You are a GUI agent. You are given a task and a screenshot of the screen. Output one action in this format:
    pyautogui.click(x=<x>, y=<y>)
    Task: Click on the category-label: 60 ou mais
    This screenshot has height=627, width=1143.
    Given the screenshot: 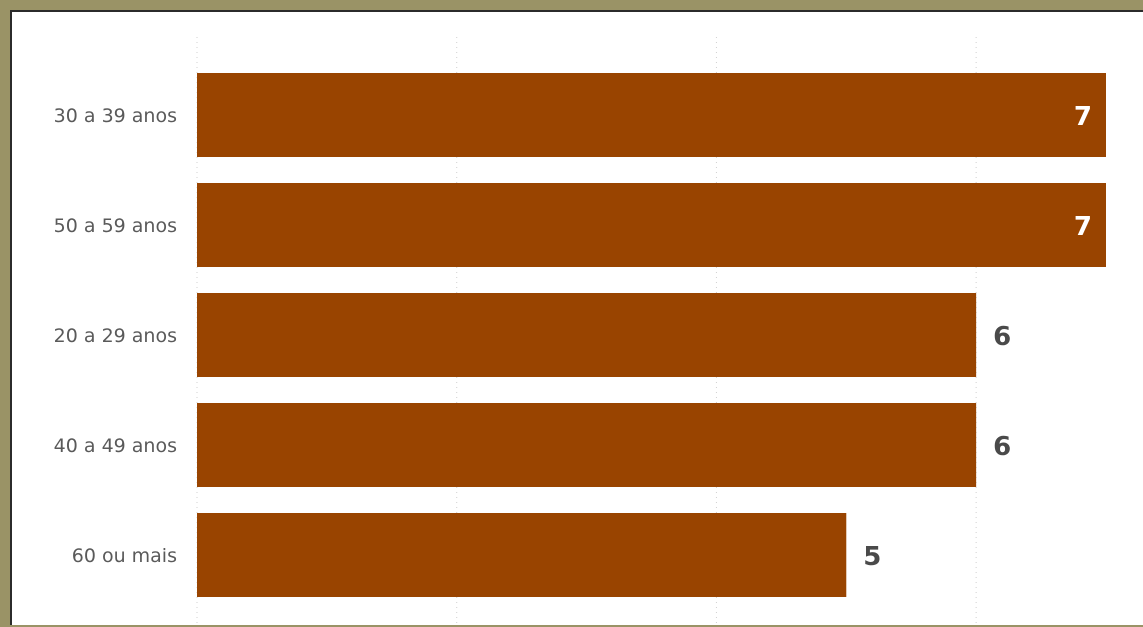 What is the action you would take?
    pyautogui.click(x=124, y=556)
    